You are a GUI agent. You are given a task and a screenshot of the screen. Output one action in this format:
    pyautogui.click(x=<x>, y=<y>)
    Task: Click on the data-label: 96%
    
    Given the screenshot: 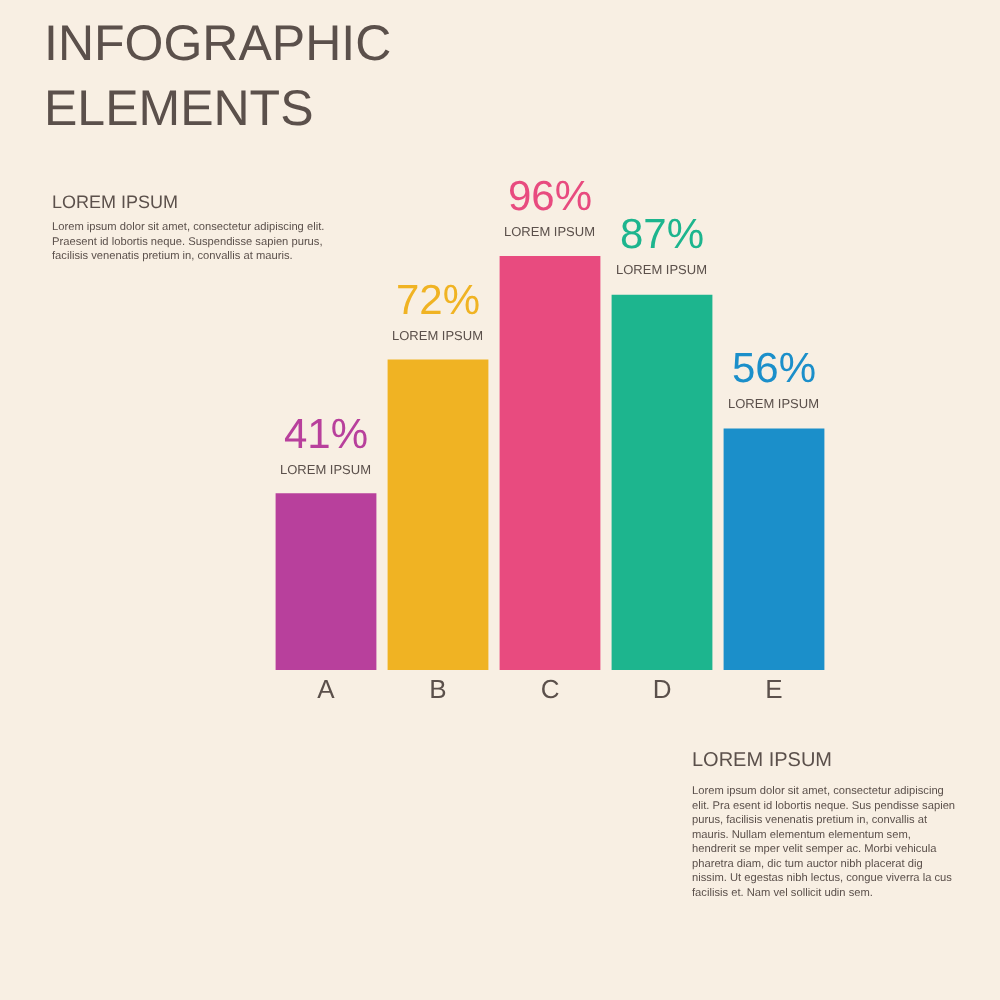 What is the action you would take?
    pyautogui.click(x=550, y=197)
    